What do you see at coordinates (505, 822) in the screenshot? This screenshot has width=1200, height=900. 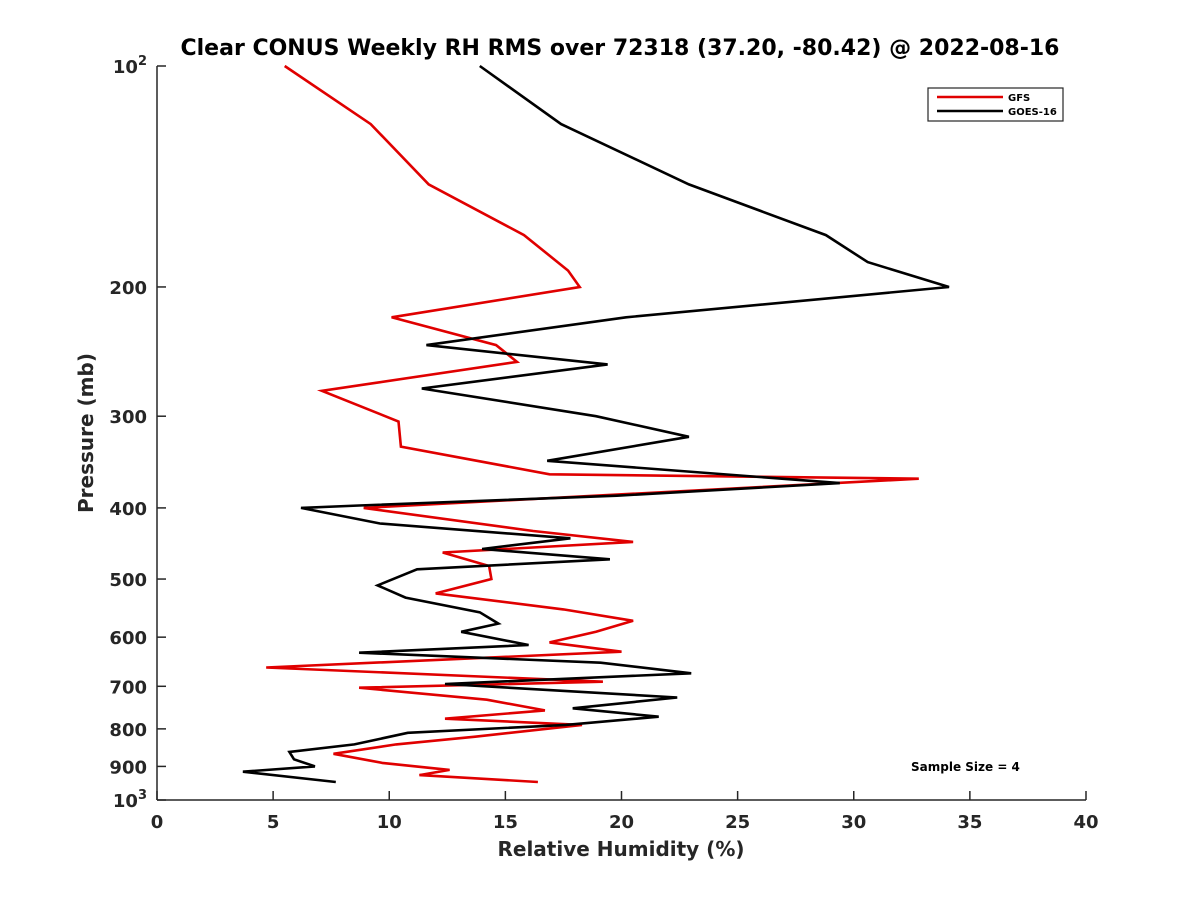 I see `x-tick-label: 15` at bounding box center [505, 822].